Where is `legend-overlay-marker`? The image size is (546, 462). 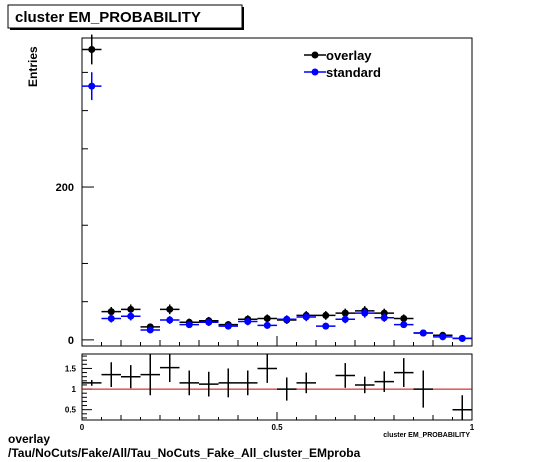 legend-overlay-marker is located at coordinates (315, 55).